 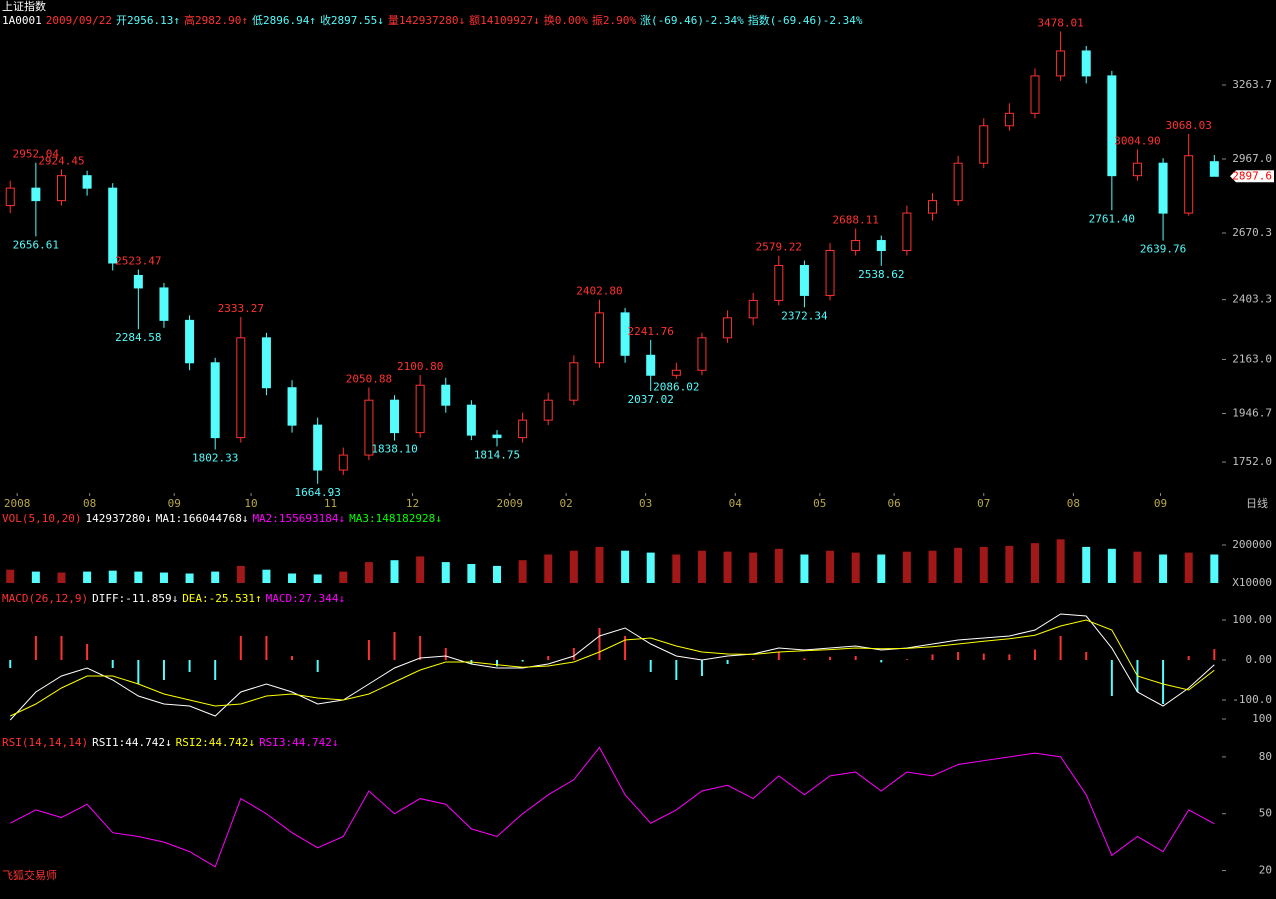 I want to click on x-tick-label: 12, so click(x=412, y=503).